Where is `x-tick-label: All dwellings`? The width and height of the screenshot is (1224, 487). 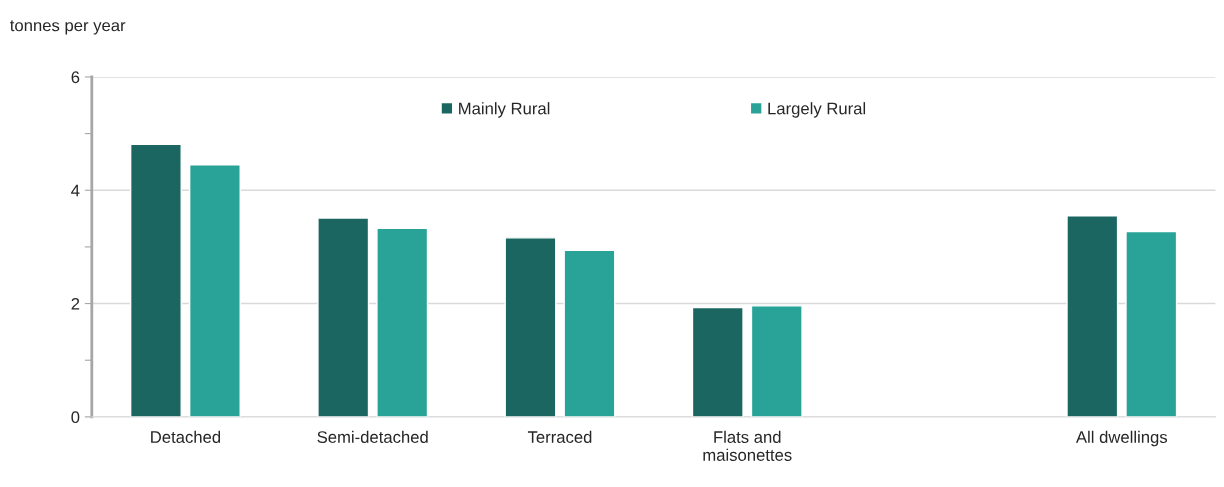 x-tick-label: All dwellings is located at coordinates (1121, 438).